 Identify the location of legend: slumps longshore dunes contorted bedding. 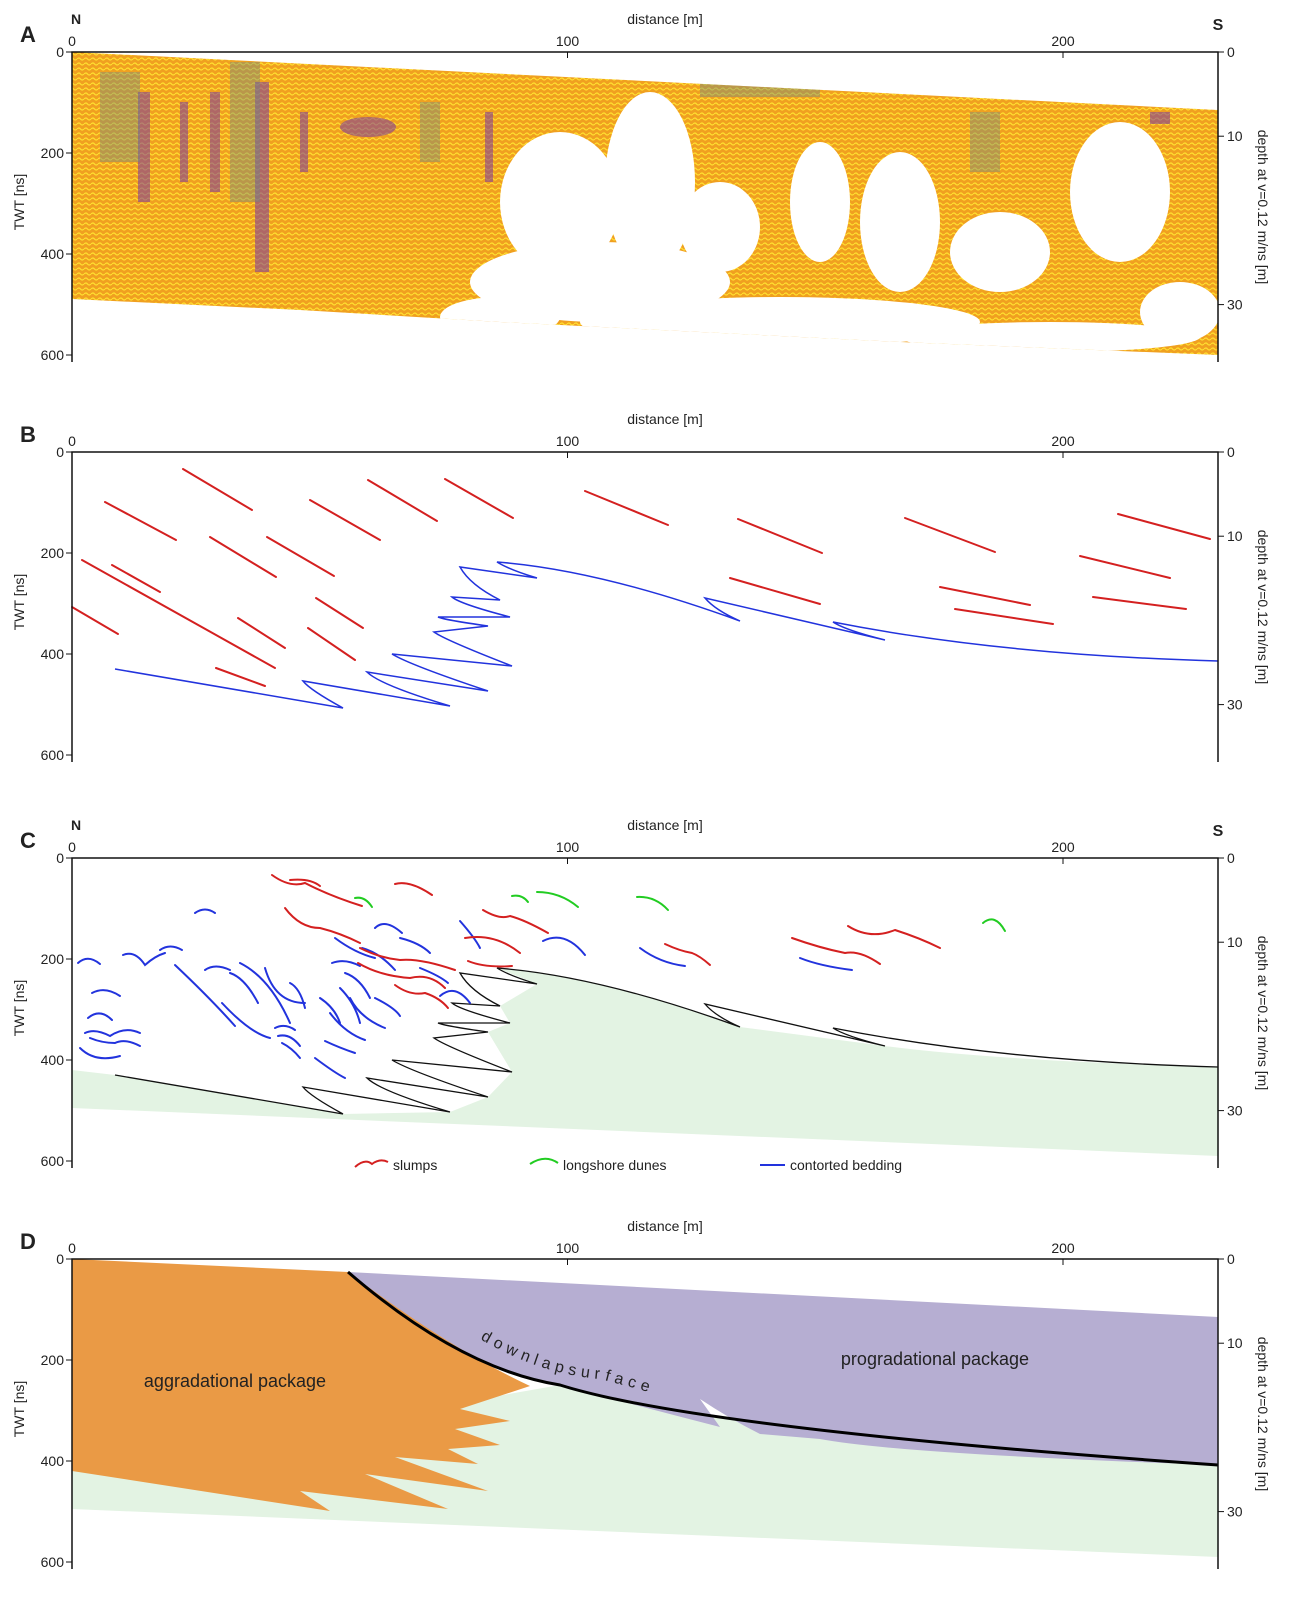
(628, 1165).